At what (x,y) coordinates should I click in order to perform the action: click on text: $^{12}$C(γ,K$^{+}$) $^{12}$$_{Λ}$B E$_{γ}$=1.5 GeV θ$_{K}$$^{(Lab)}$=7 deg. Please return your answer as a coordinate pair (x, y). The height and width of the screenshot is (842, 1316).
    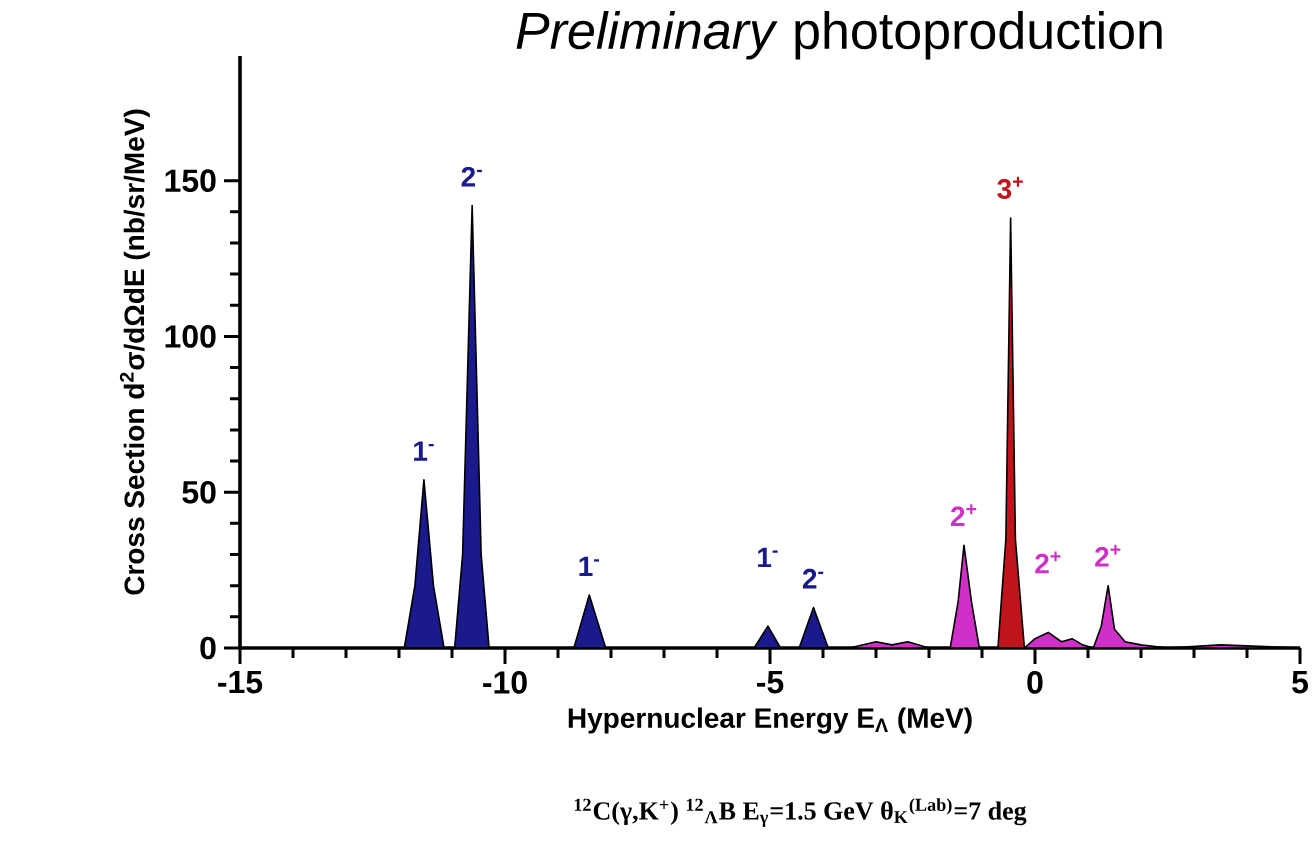
    Looking at the image, I should click on (800, 812).